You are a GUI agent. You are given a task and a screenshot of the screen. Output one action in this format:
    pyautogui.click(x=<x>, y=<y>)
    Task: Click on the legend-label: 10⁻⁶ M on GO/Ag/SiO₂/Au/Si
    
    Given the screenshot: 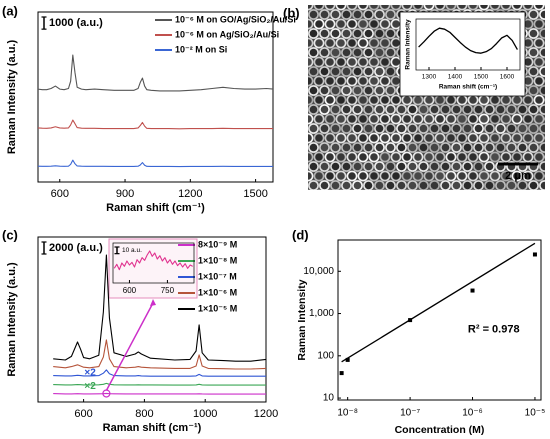 What is the action you would take?
    pyautogui.click(x=235, y=19)
    